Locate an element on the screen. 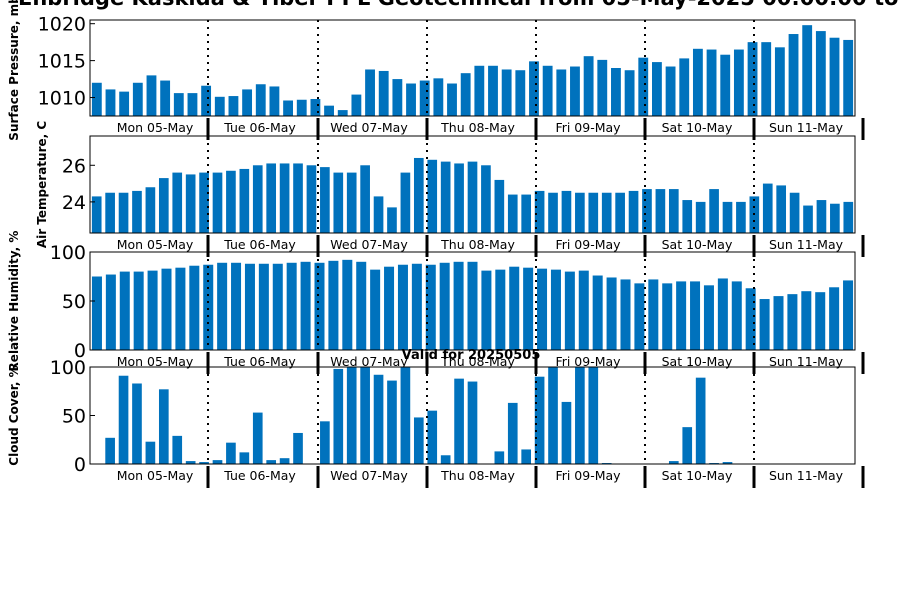 Image resolution: width=900 pixels, height=600 pixels. ytick-label: 50 is located at coordinates (74, 302).